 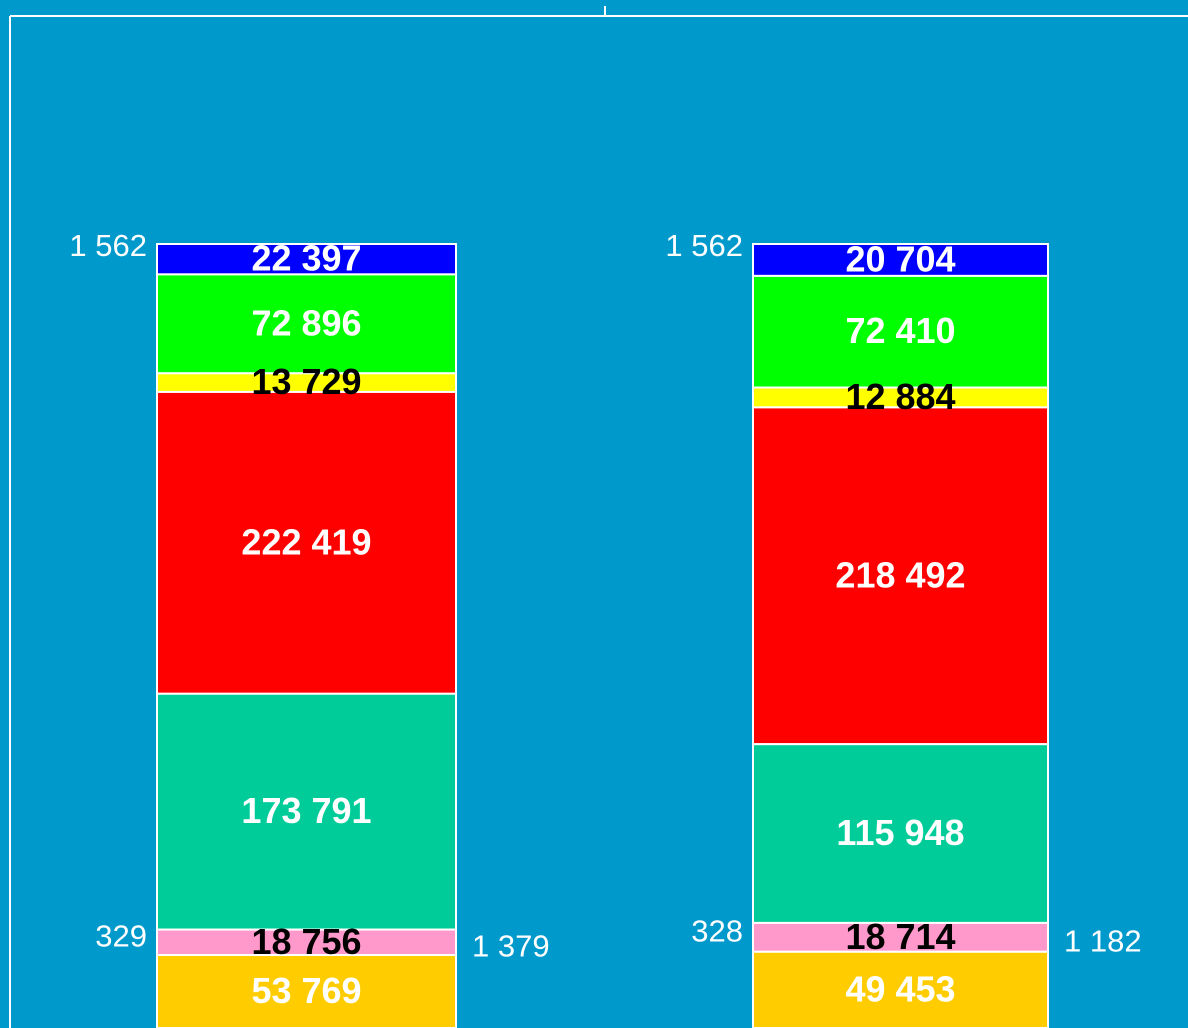 I want to click on segment-label: 218 492, so click(x=900, y=574).